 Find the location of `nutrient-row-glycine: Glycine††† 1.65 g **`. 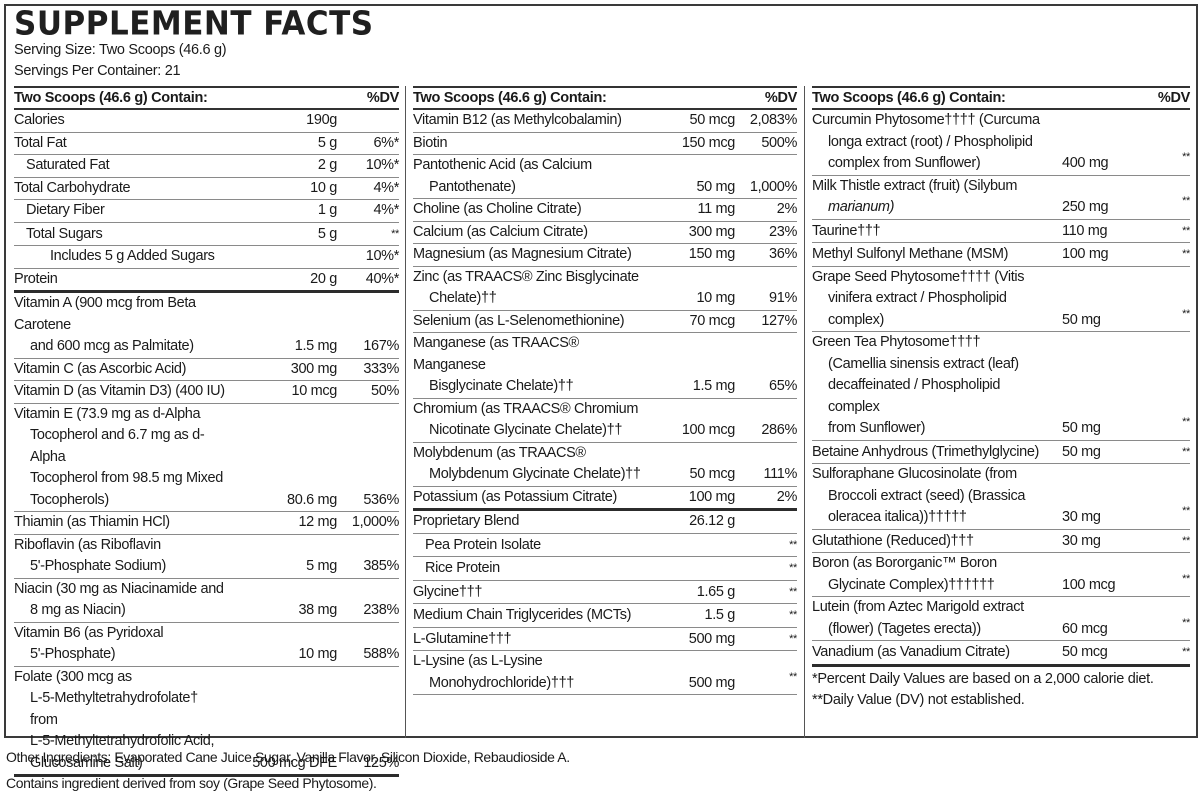

nutrient-row-glycine: Glycine††† 1.65 g ** is located at coordinates (605, 592).